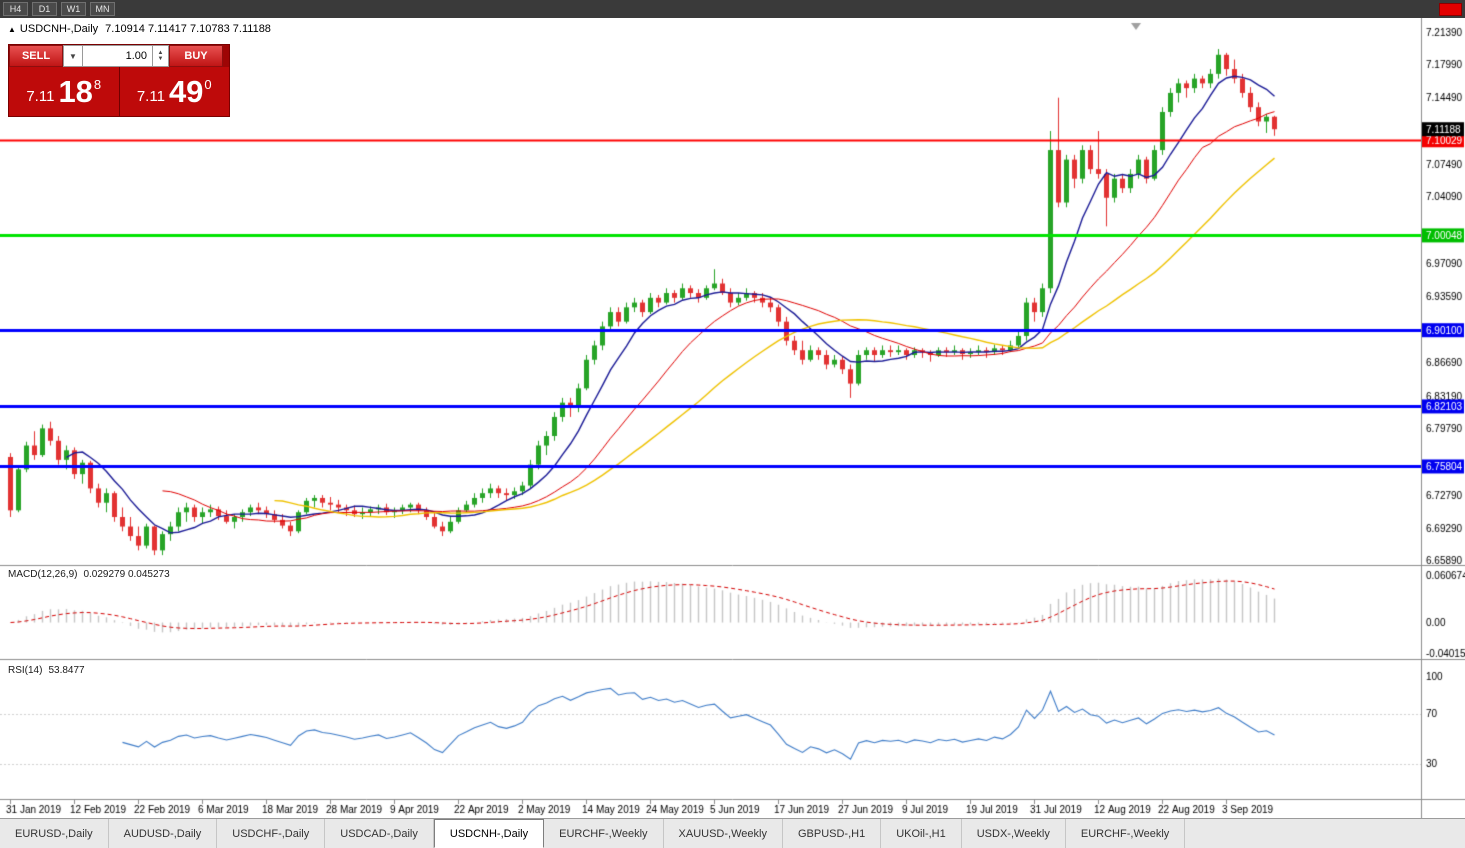 Image resolution: width=1465 pixels, height=848 pixels. Describe the element at coordinates (921, 833) in the screenshot. I see `tab-ukoil-h1: UKOil-,H1` at that location.